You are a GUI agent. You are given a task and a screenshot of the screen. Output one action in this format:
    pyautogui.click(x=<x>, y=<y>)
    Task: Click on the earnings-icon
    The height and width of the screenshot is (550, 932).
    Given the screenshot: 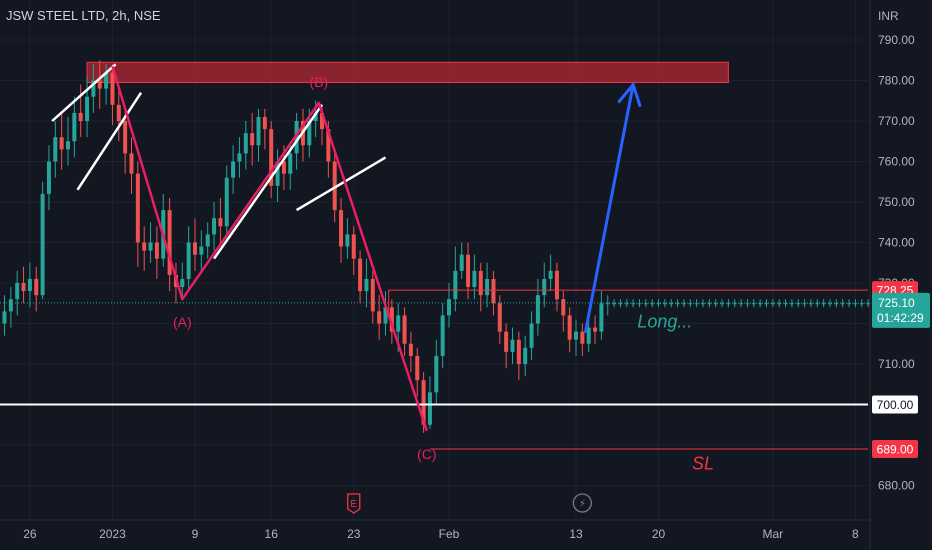 What is the action you would take?
    pyautogui.click(x=354, y=503)
    